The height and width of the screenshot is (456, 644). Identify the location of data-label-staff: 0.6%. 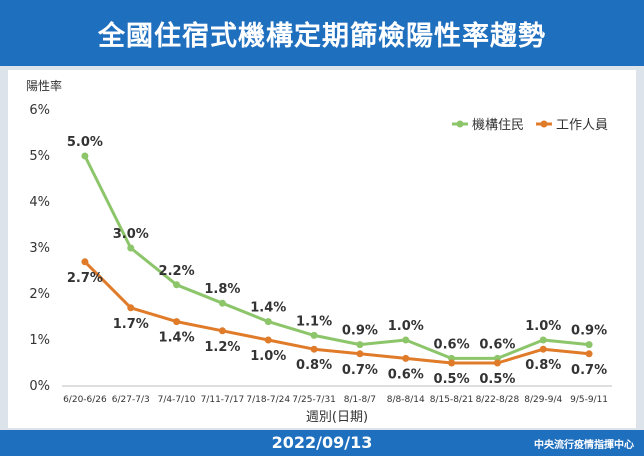
(406, 374).